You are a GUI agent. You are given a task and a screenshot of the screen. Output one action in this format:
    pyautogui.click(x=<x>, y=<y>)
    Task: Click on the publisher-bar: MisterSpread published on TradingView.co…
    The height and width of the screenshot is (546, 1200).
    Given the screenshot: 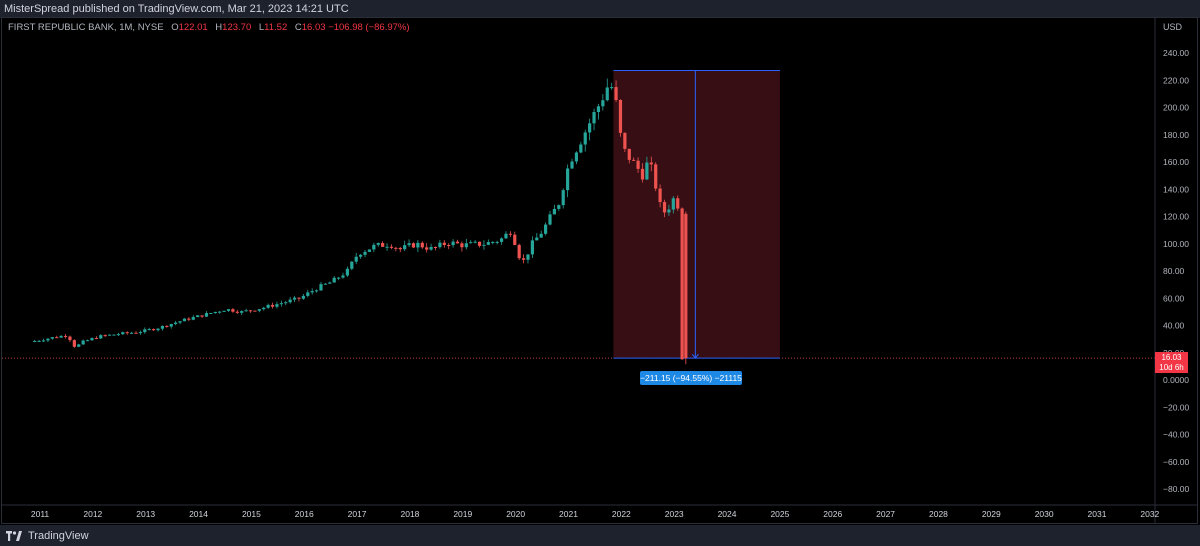 What is the action you would take?
    pyautogui.click(x=600, y=9)
    